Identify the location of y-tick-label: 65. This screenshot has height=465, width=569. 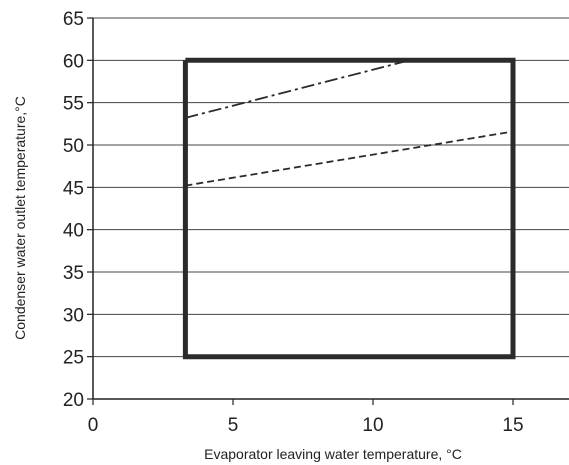
(73, 19).